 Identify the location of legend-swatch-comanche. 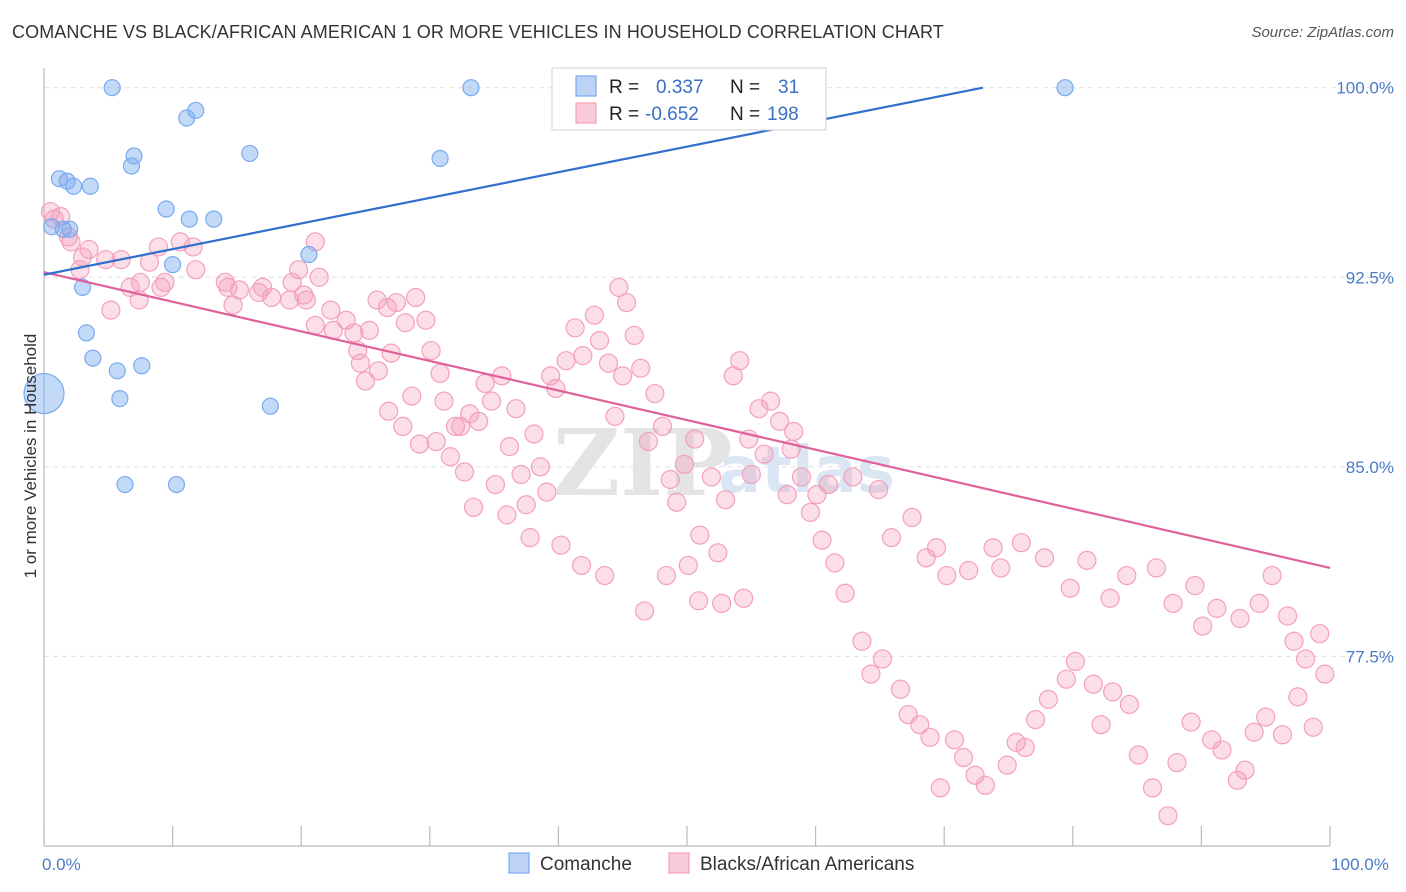
(586, 86).